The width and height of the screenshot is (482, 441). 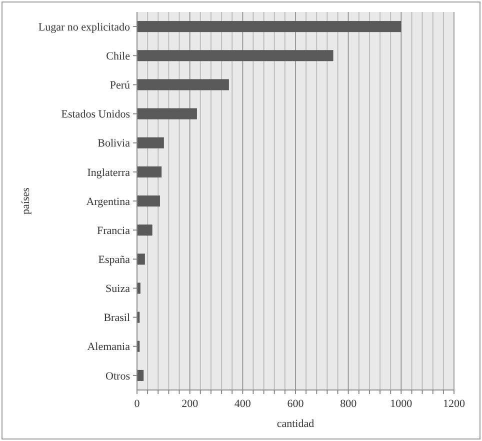 What do you see at coordinates (95, 114) in the screenshot?
I see `y-tick-label: Estados Unidos` at bounding box center [95, 114].